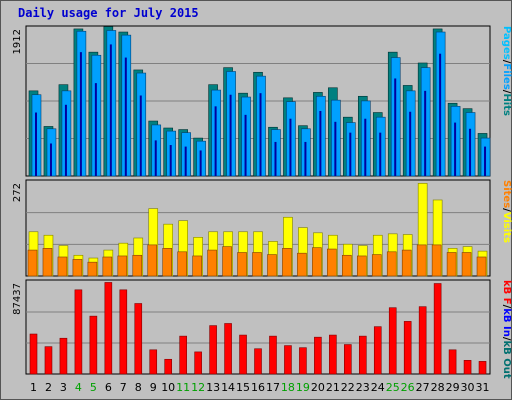  Describe the element at coordinates (483, 387) in the screenshot. I see `x-tick-label: 31` at that location.